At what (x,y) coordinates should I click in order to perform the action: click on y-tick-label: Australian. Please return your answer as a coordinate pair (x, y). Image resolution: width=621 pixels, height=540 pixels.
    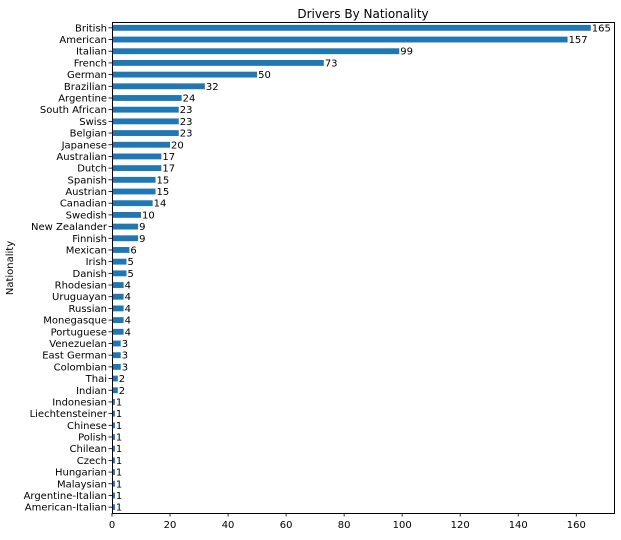
    Looking at the image, I should click on (81, 157).